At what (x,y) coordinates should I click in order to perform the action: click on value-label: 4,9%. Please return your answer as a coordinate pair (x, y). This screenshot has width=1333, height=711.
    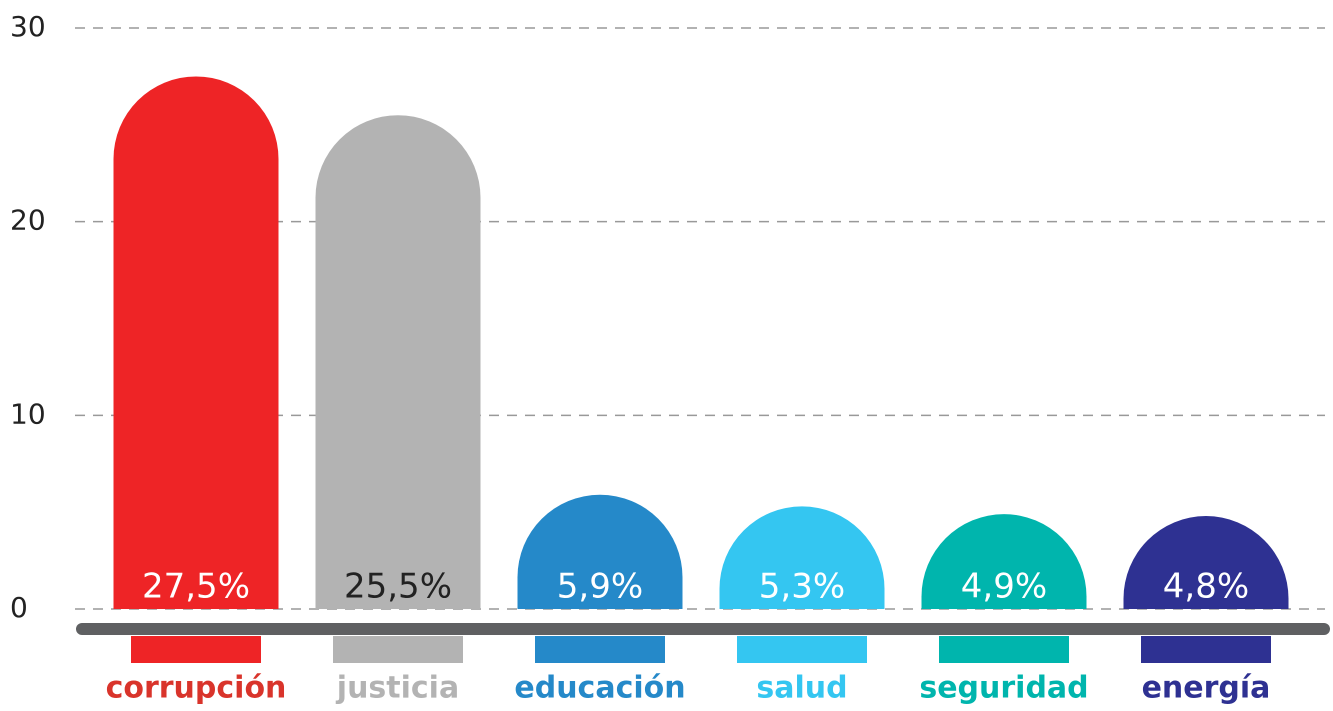
    Looking at the image, I should click on (1004, 587).